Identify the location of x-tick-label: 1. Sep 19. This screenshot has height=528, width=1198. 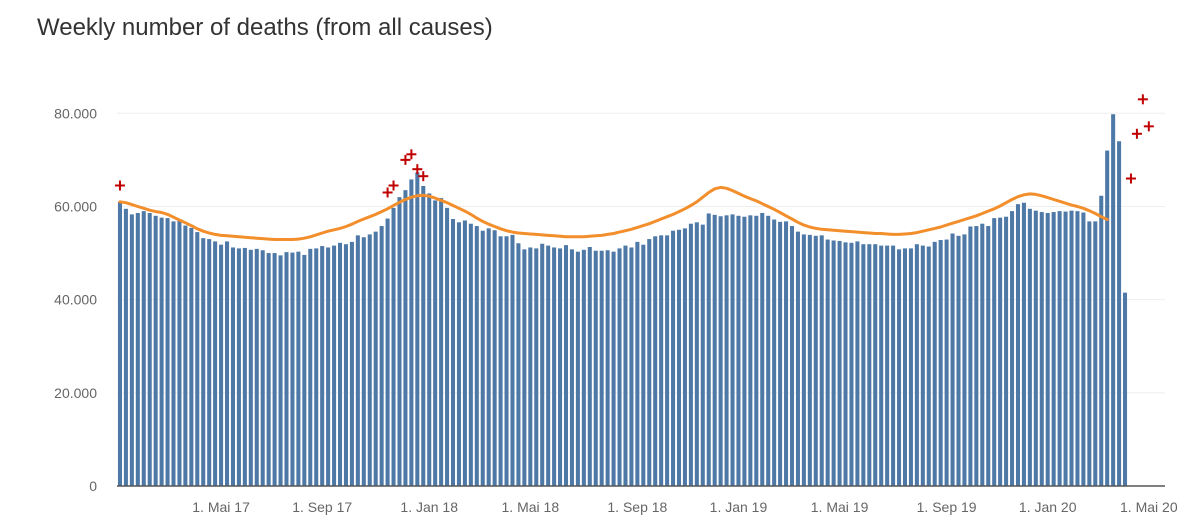
(947, 507).